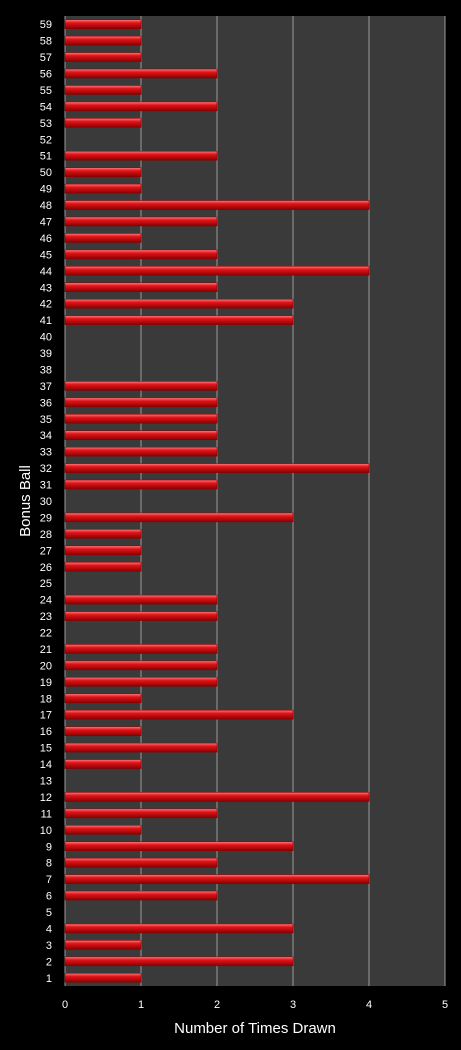  I want to click on y-tick-label-30: 30, so click(46, 502).